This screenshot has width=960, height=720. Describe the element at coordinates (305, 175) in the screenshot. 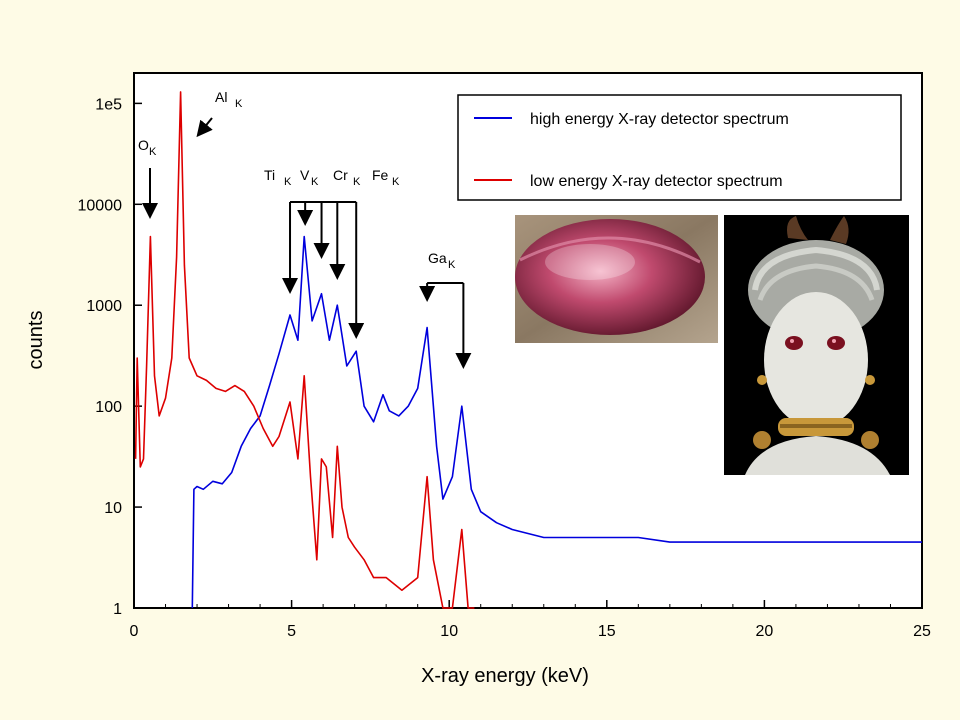

I see `peak-label-v: V` at that location.